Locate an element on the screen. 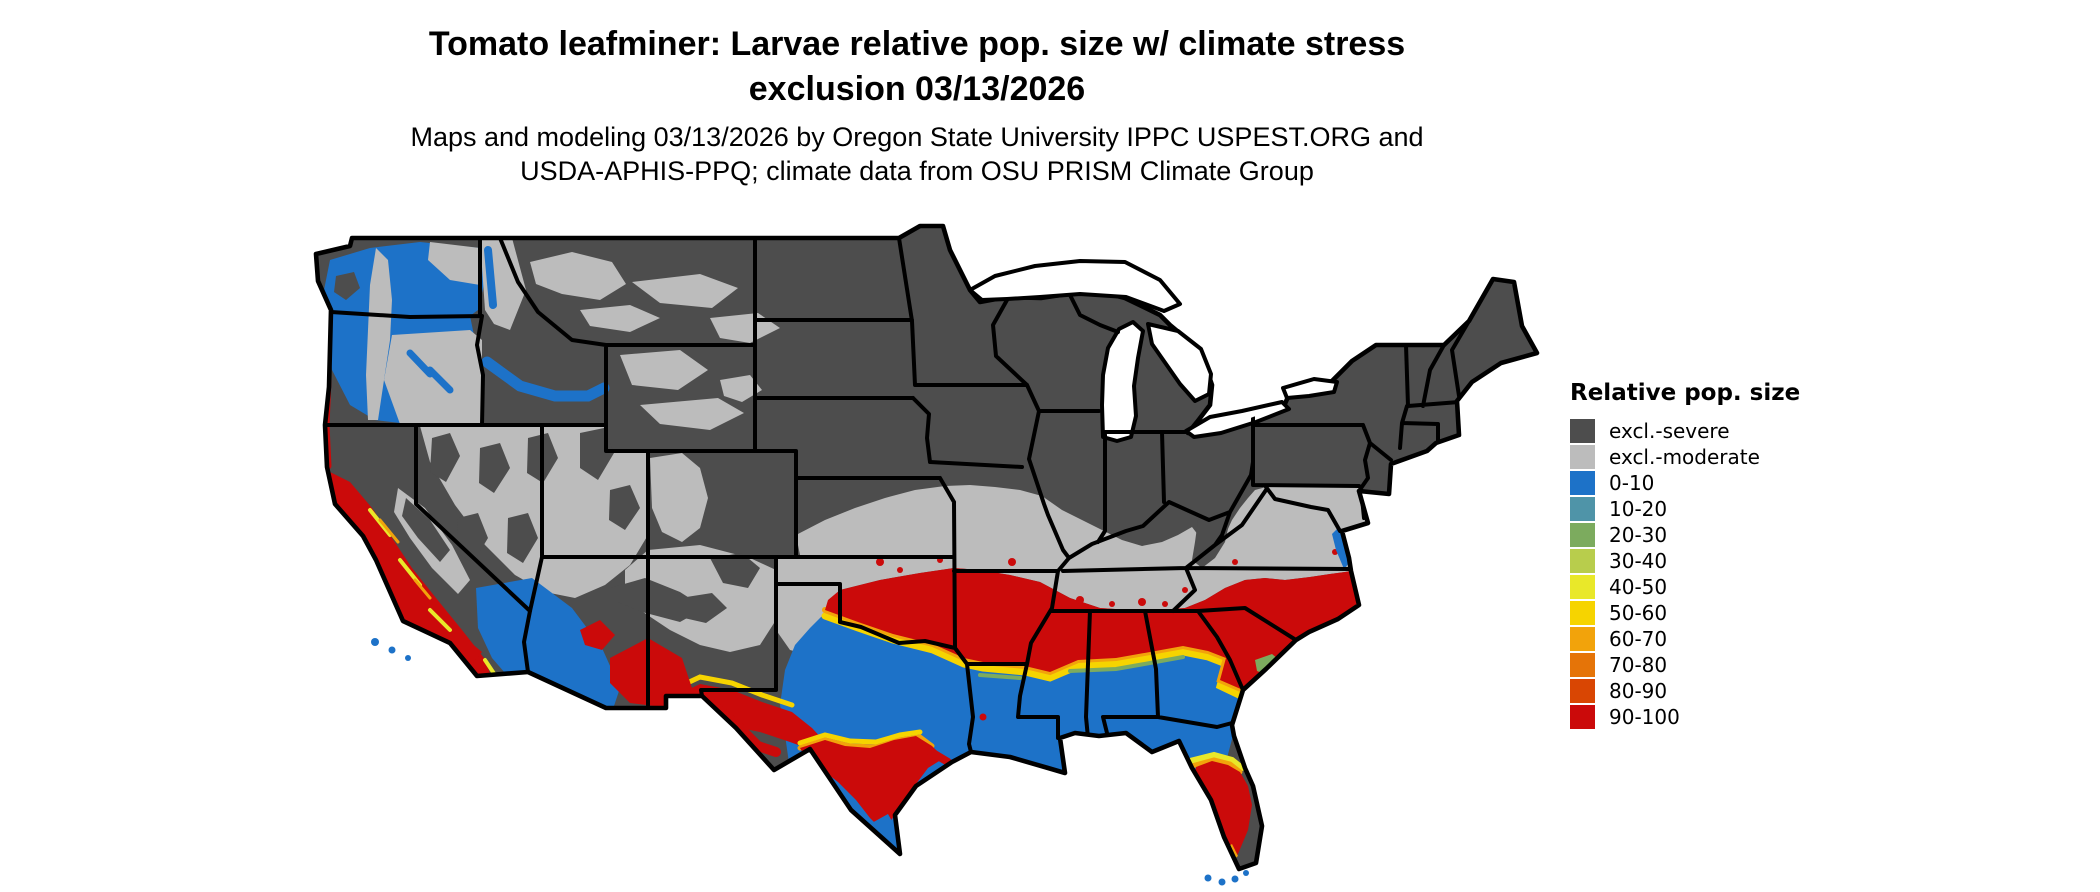 This screenshot has width=2100, height=892. legend-label: 10-20 is located at coordinates (1638, 509).